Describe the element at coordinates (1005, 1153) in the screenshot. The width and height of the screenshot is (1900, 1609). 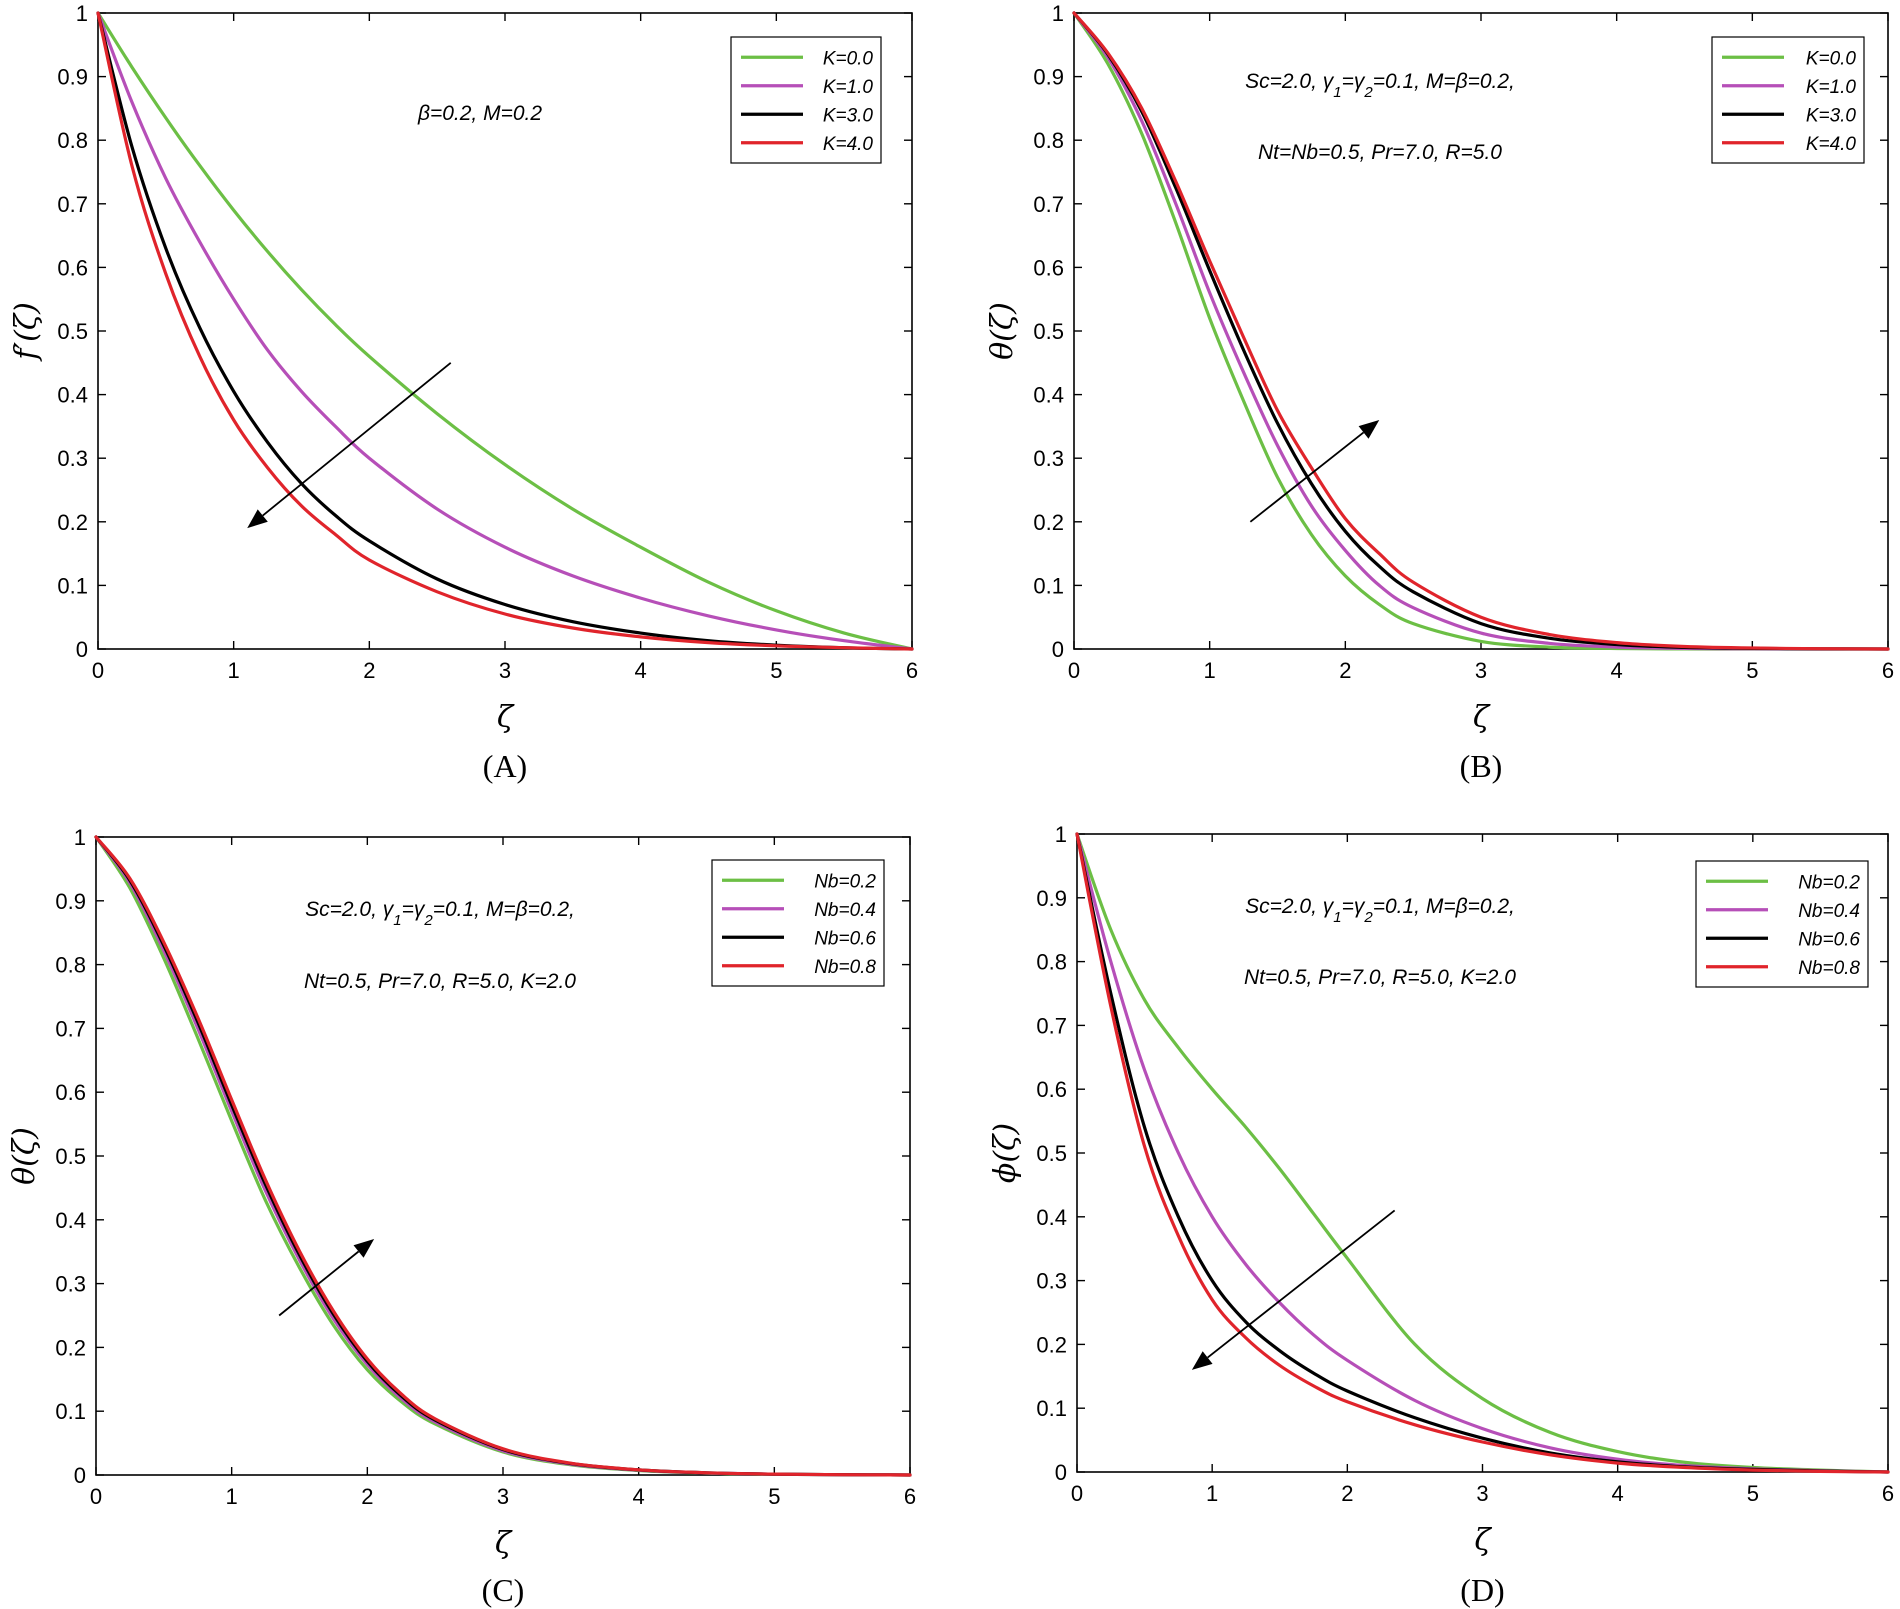
I see `y-axis-label: ϕ(ζ)` at that location.